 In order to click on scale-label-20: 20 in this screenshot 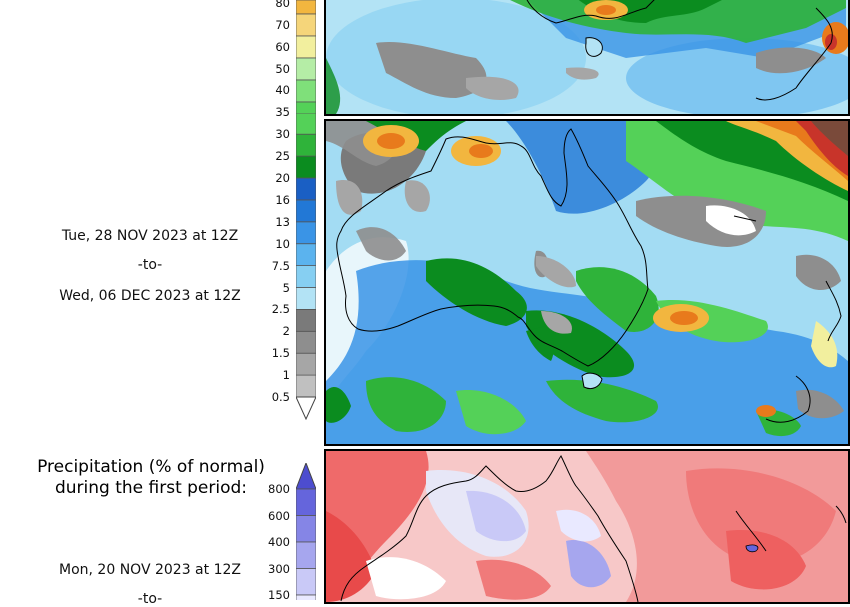, I will do `click(282, 178)`.